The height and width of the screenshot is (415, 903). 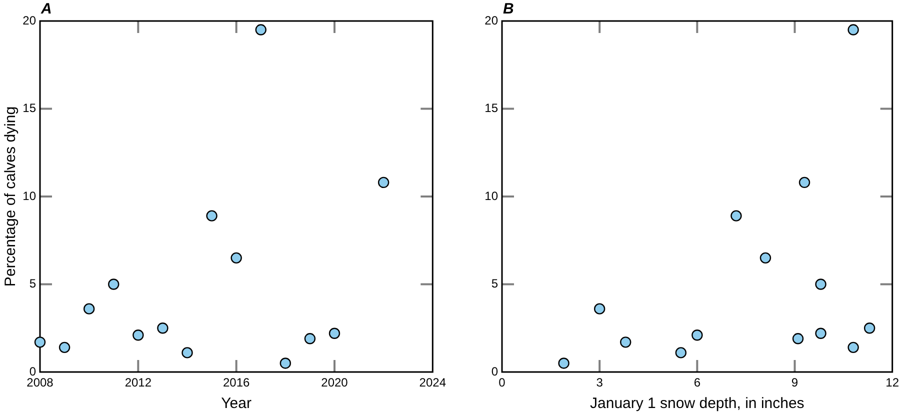 I want to click on x-tick-label: 2012, so click(x=138, y=383).